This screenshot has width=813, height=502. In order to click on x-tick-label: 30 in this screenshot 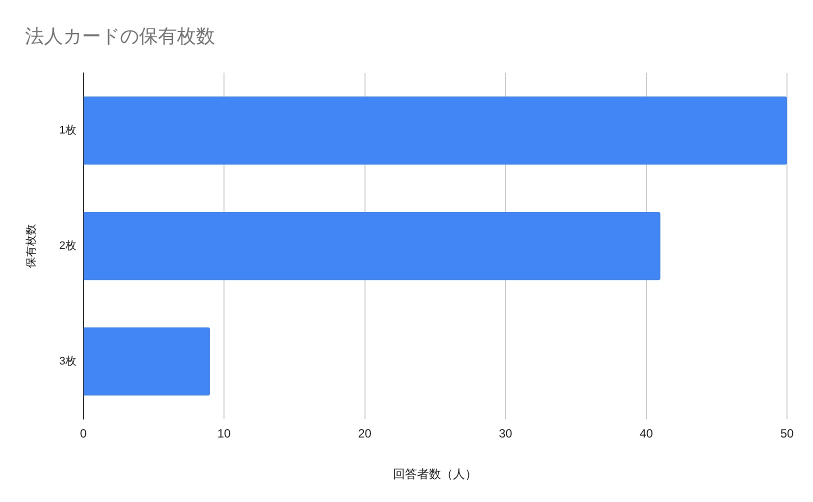, I will do `click(505, 433)`.